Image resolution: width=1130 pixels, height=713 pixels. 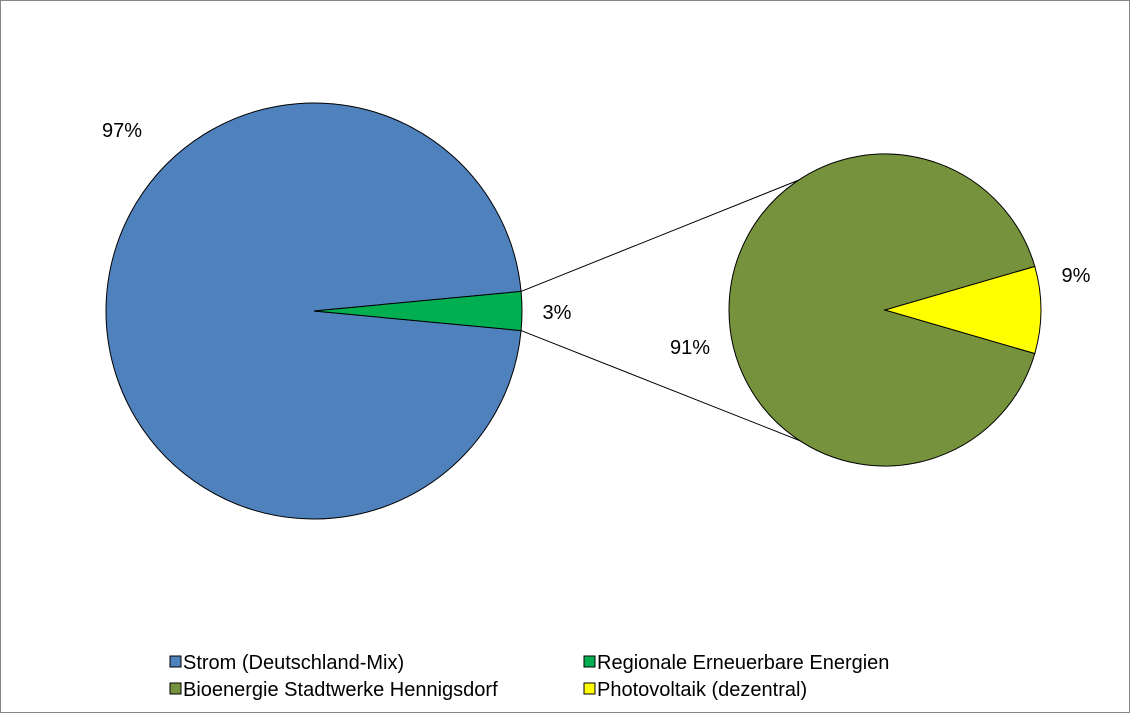 I want to click on data-label-strom: 97%, so click(x=122, y=131).